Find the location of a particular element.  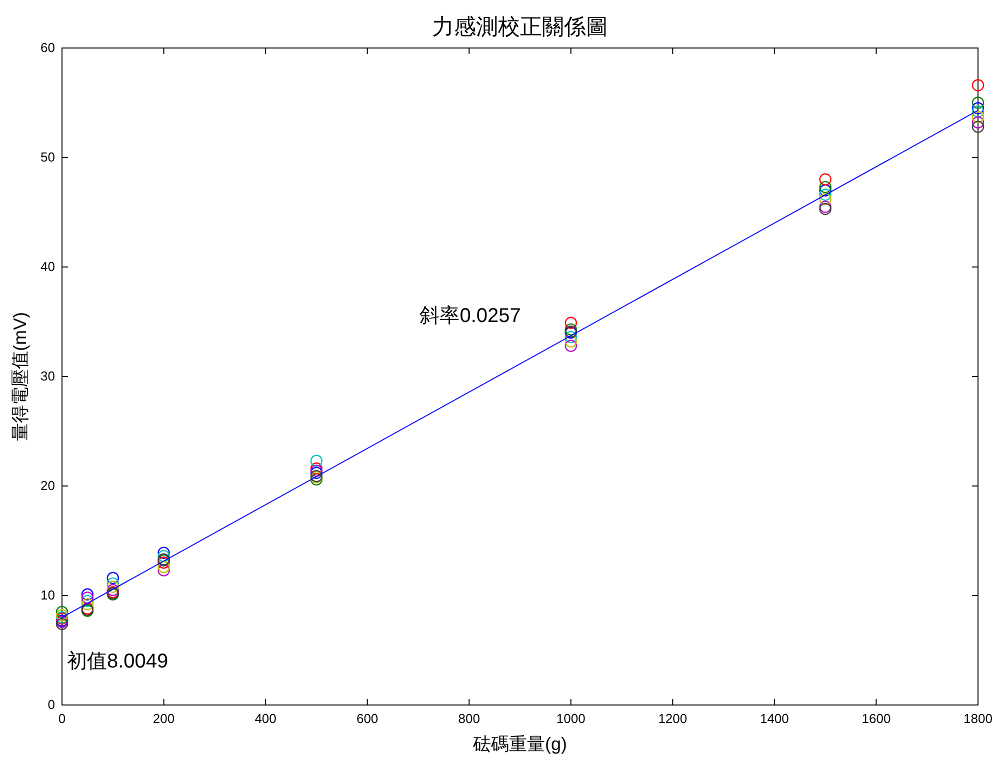

x-tick-label: 1600 is located at coordinates (876, 718).